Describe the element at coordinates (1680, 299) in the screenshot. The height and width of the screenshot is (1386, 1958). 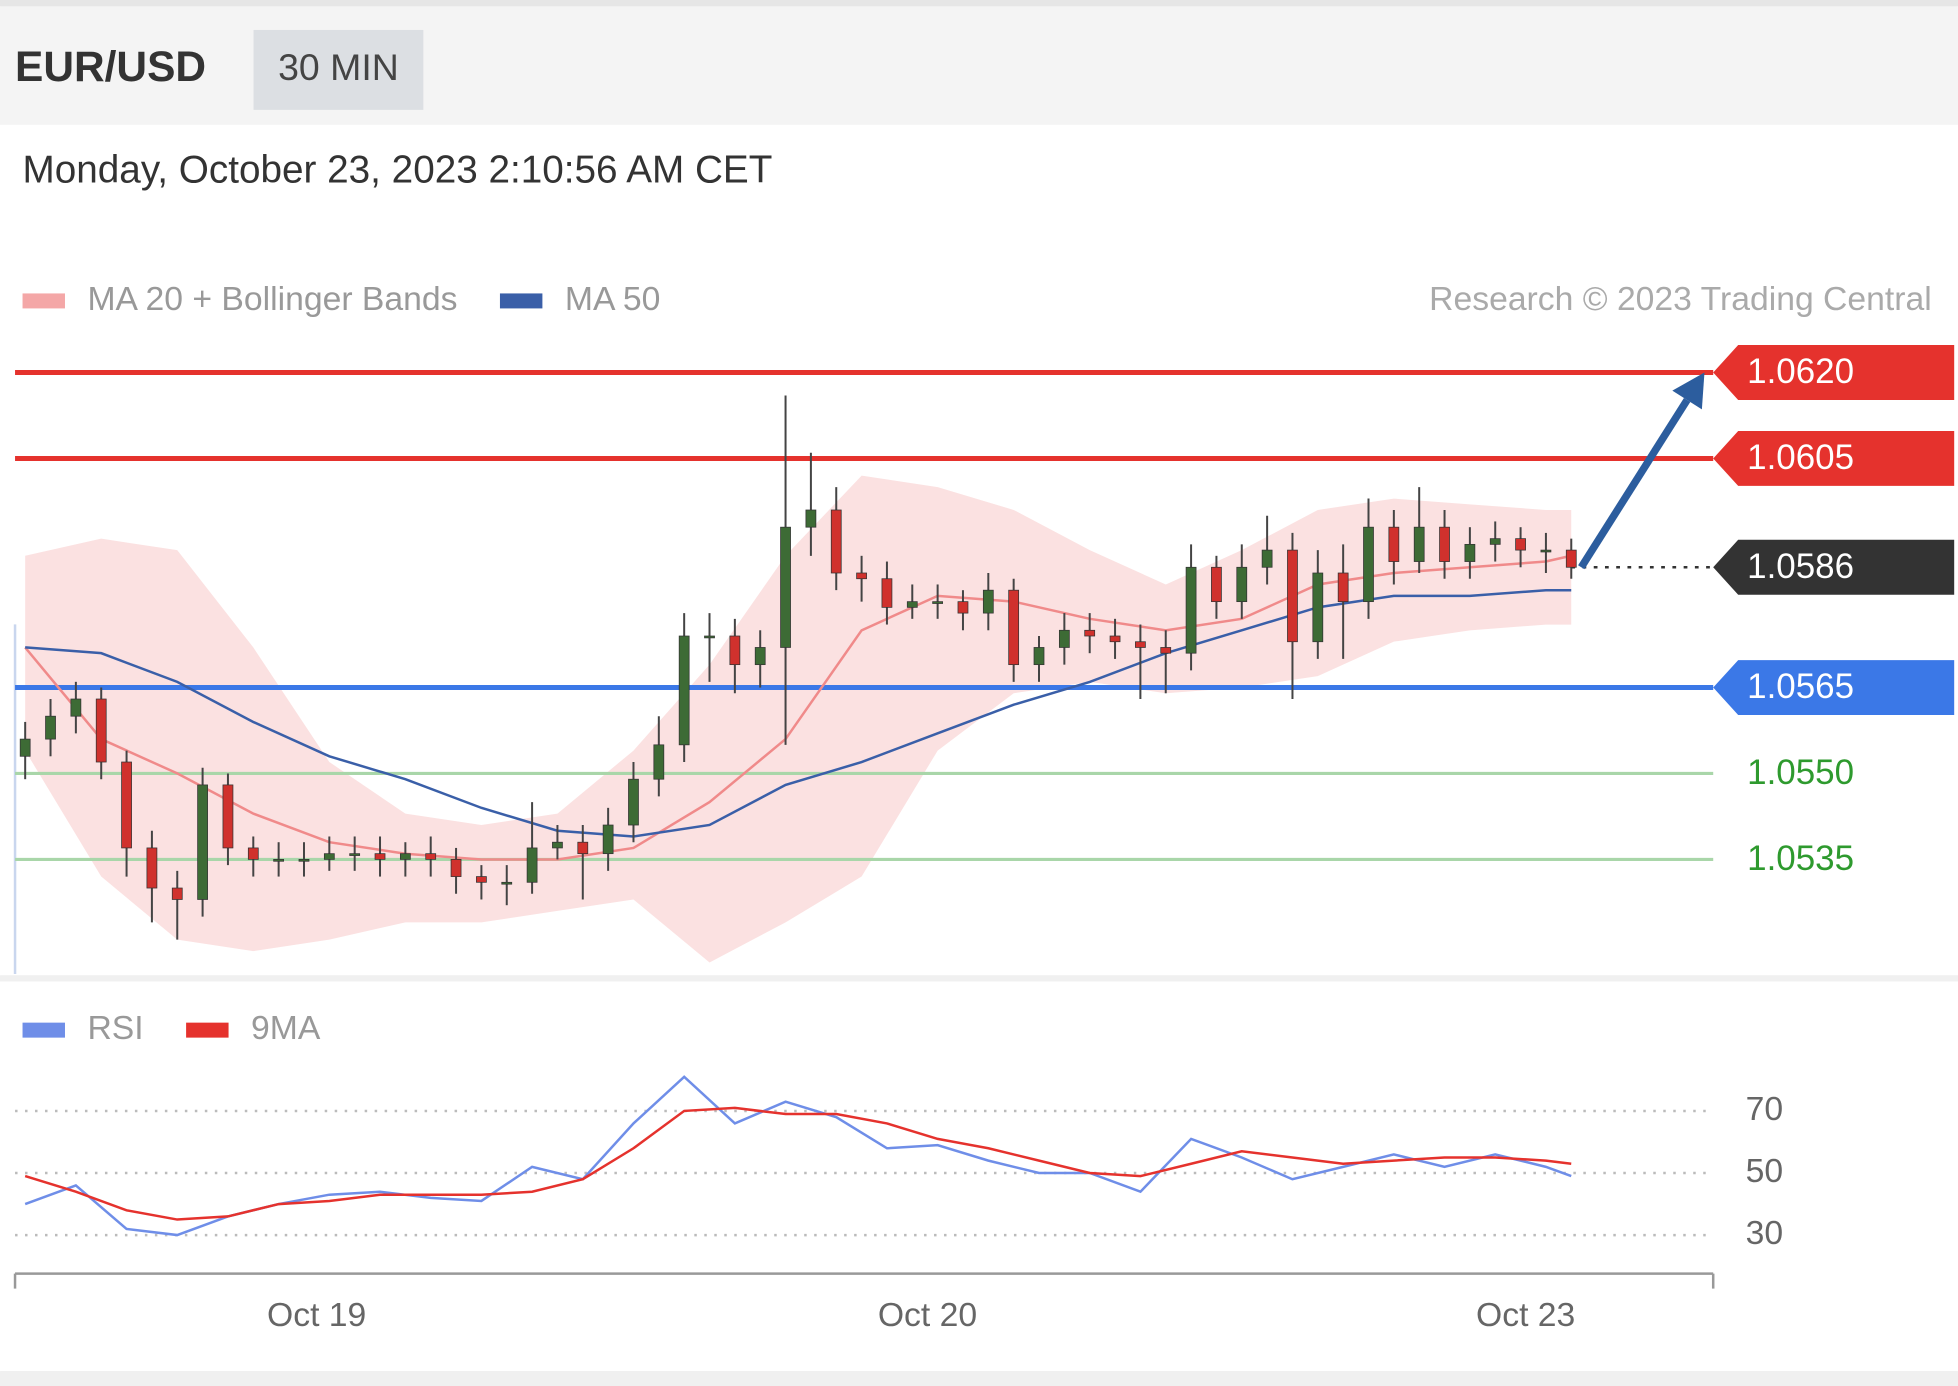
I see `credit: Research © 2023 Trading Central` at that location.